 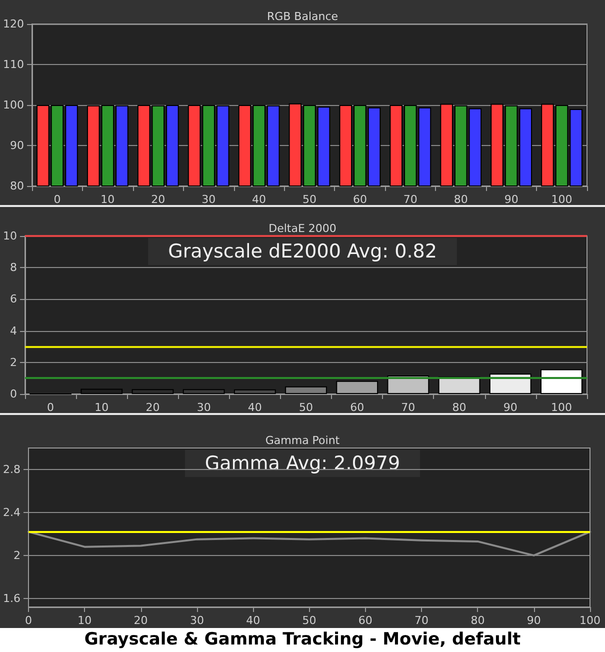 I want to click on y-tick-label: 6, so click(x=13, y=299).